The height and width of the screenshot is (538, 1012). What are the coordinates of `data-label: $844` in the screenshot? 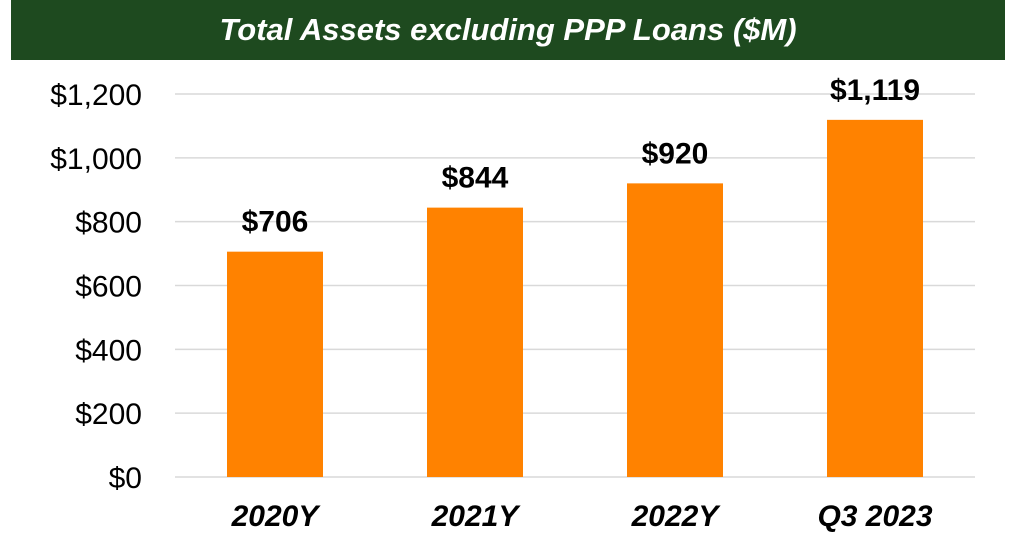 It's located at (475, 178).